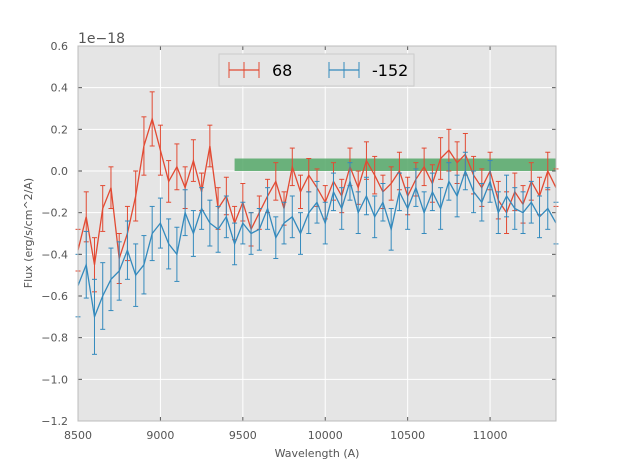  I want to click on x-tick-label: 11000, so click(490, 435).